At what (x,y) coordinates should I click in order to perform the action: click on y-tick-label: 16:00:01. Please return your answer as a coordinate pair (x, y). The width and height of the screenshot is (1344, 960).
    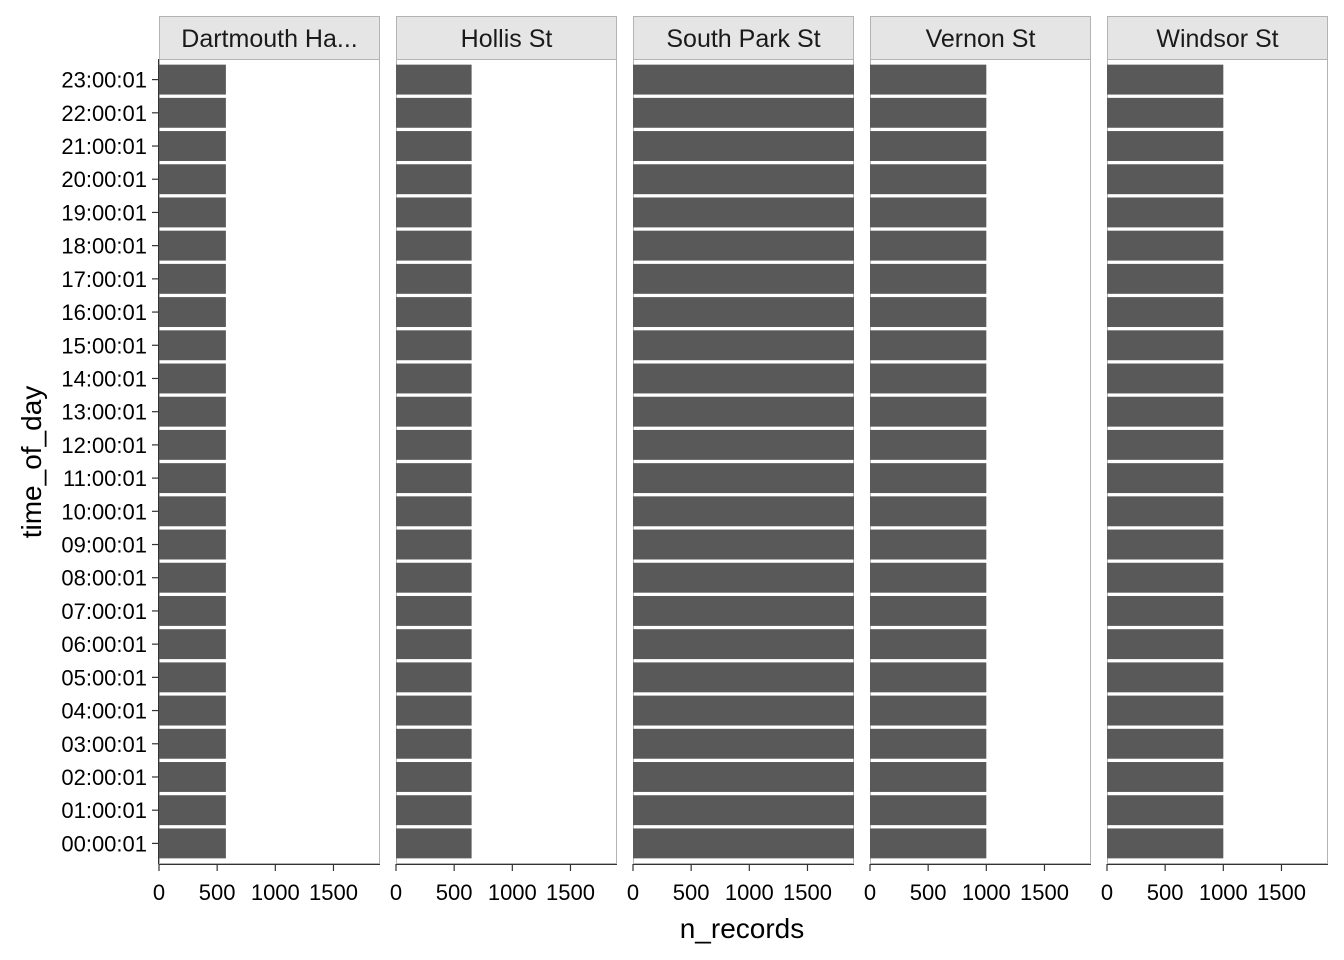
    Looking at the image, I should click on (104, 312).